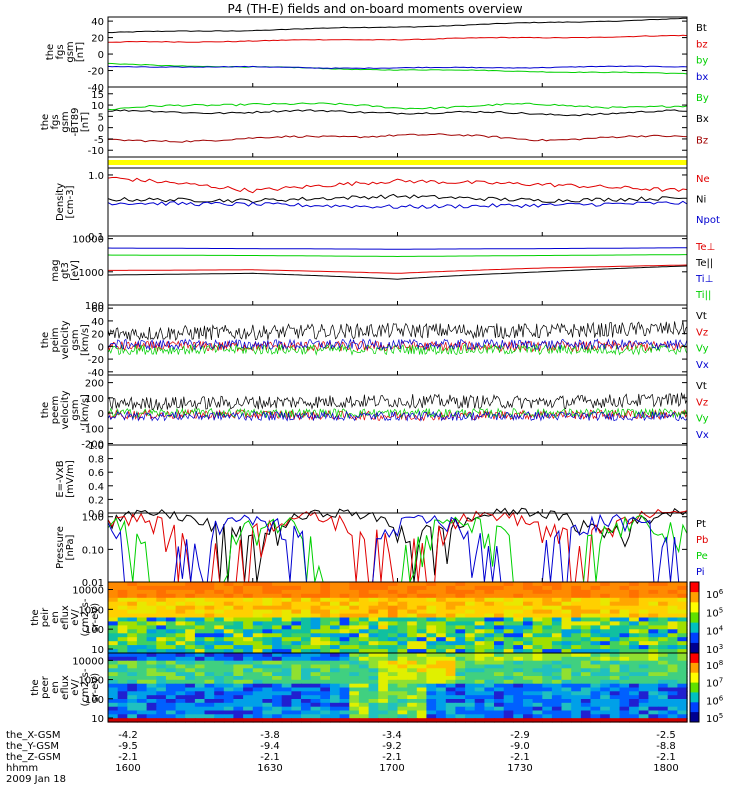  I want to click on ephemeris-label: the_Y-GSM, so click(33, 746).